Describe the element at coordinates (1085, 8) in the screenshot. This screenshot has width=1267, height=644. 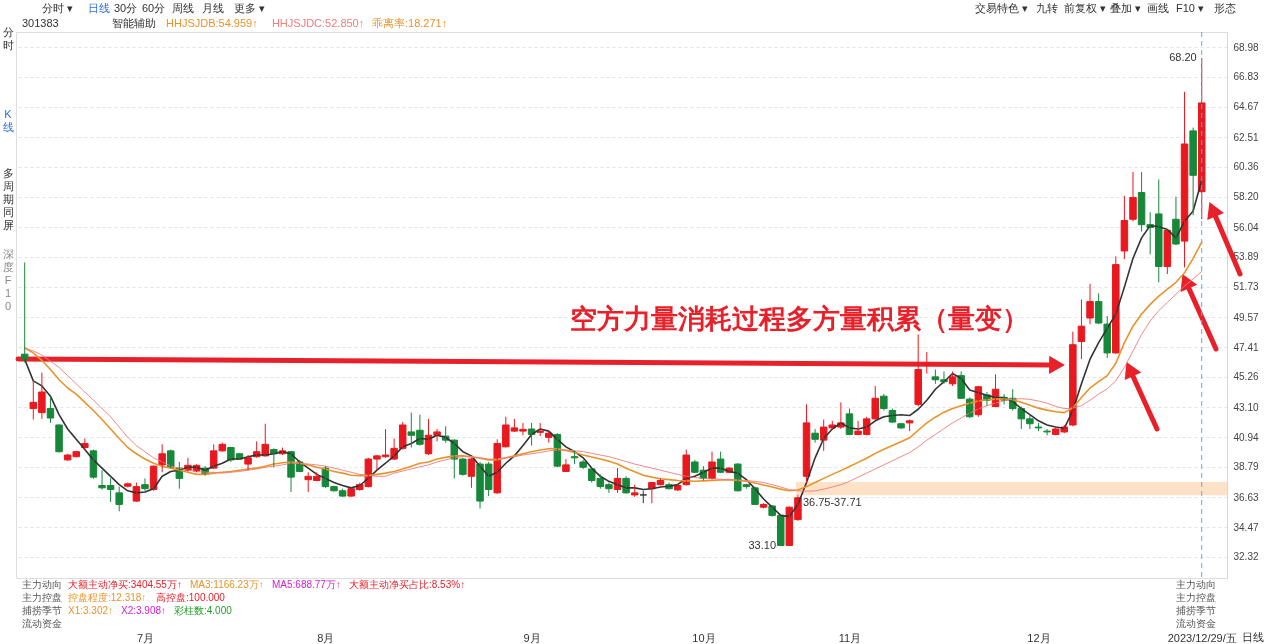
I see `text: 前复权 ▾` at that location.